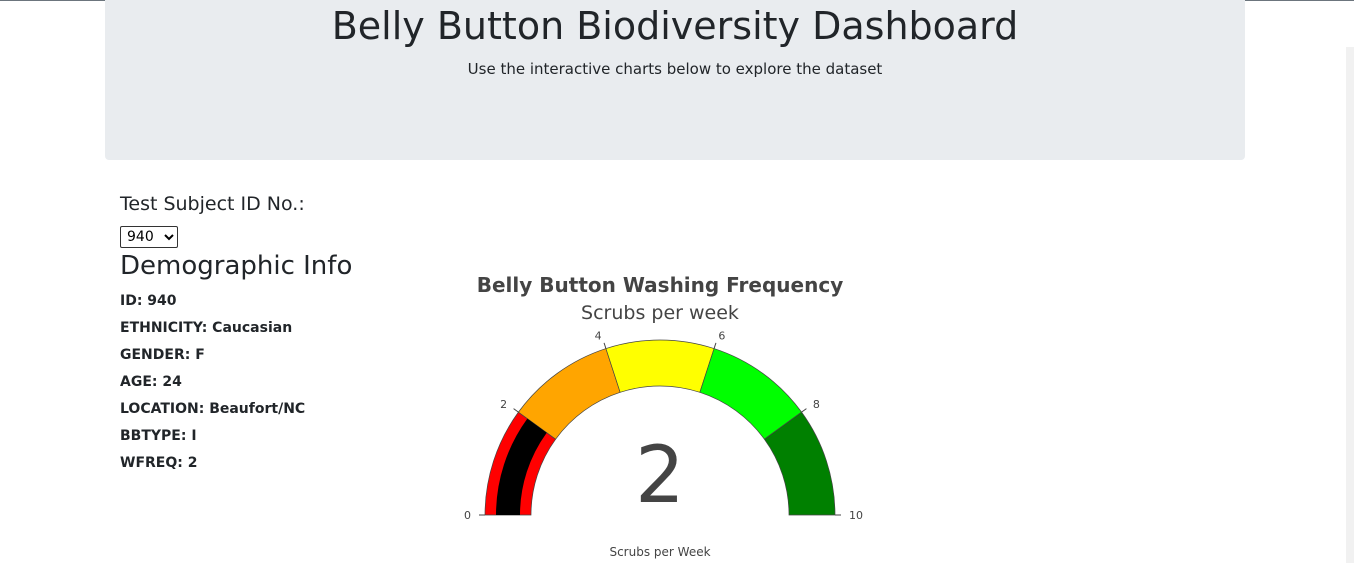 This screenshot has width=1354, height=563. I want to click on gauge-tick-label: 8, so click(816, 404).